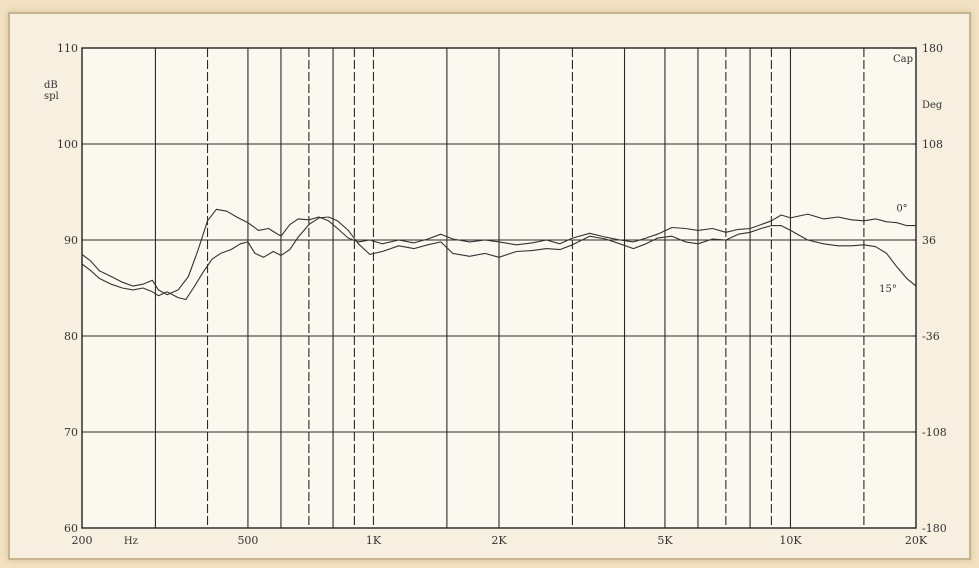  Describe the element at coordinates (374, 540) in the screenshot. I see `x-tick-label: 1K` at that location.